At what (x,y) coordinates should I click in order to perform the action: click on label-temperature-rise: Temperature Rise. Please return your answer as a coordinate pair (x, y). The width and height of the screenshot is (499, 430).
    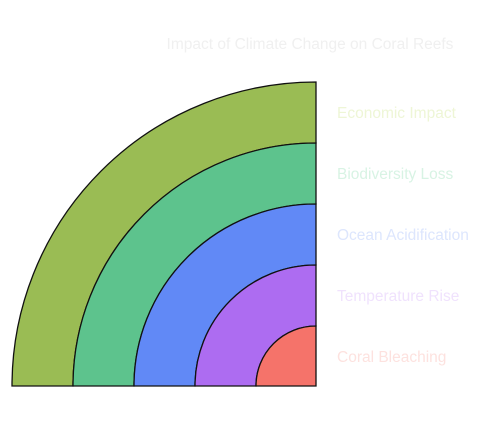
    Looking at the image, I should click on (398, 296).